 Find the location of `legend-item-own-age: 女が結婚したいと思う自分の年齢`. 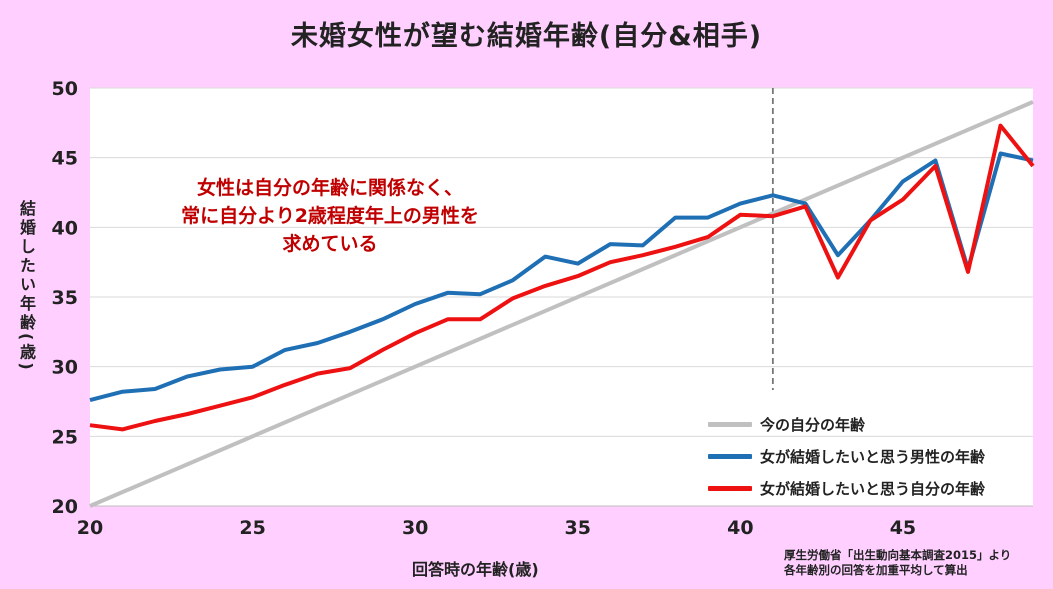

legend-item-own-age: 女が結婚したいと思う自分の年齢 is located at coordinates (846, 488).